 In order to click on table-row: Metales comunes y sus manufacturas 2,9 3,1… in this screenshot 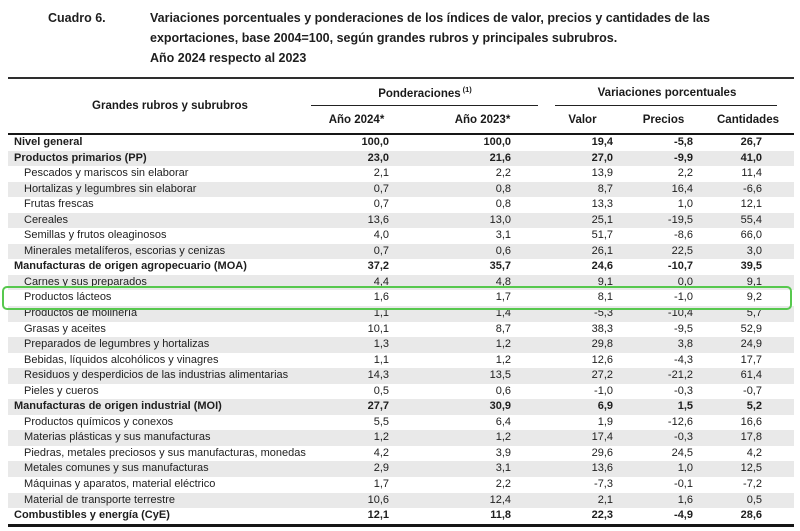, I will do `click(401, 469)`.